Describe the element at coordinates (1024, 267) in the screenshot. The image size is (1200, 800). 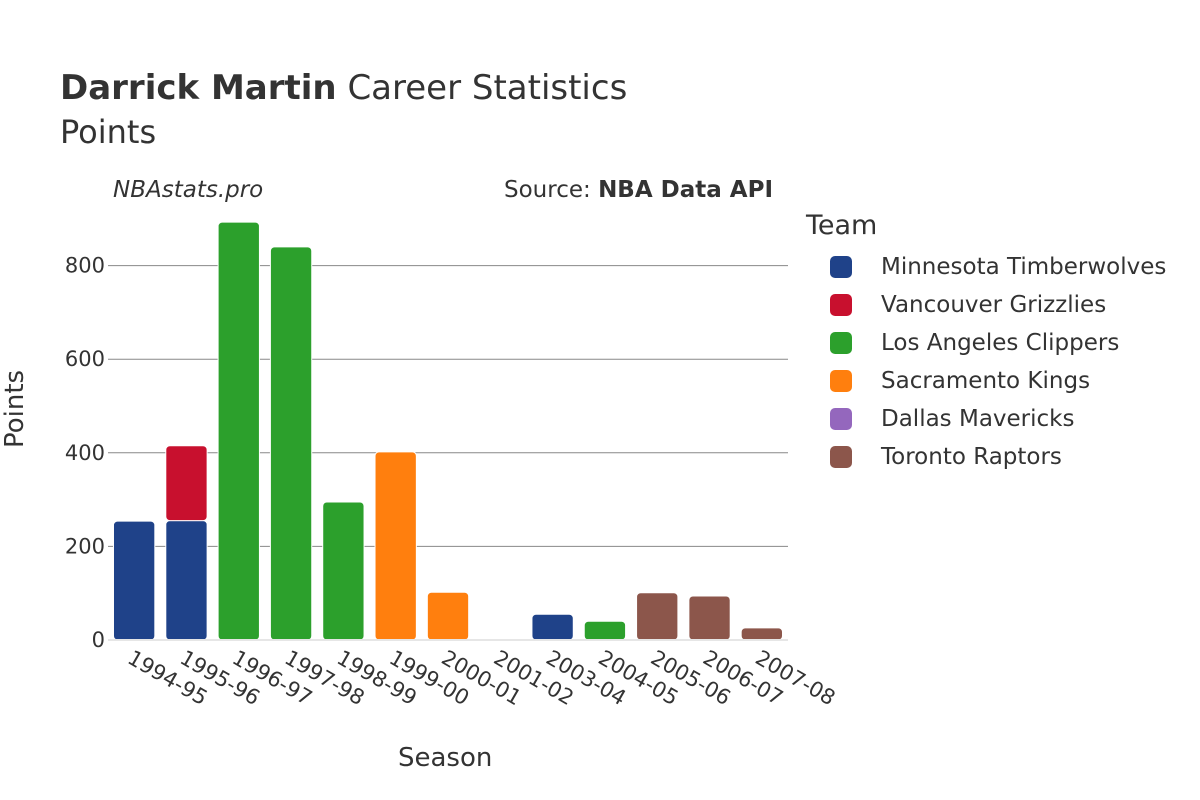
I see `legend-label: Minnesota Timberwolves` at that location.